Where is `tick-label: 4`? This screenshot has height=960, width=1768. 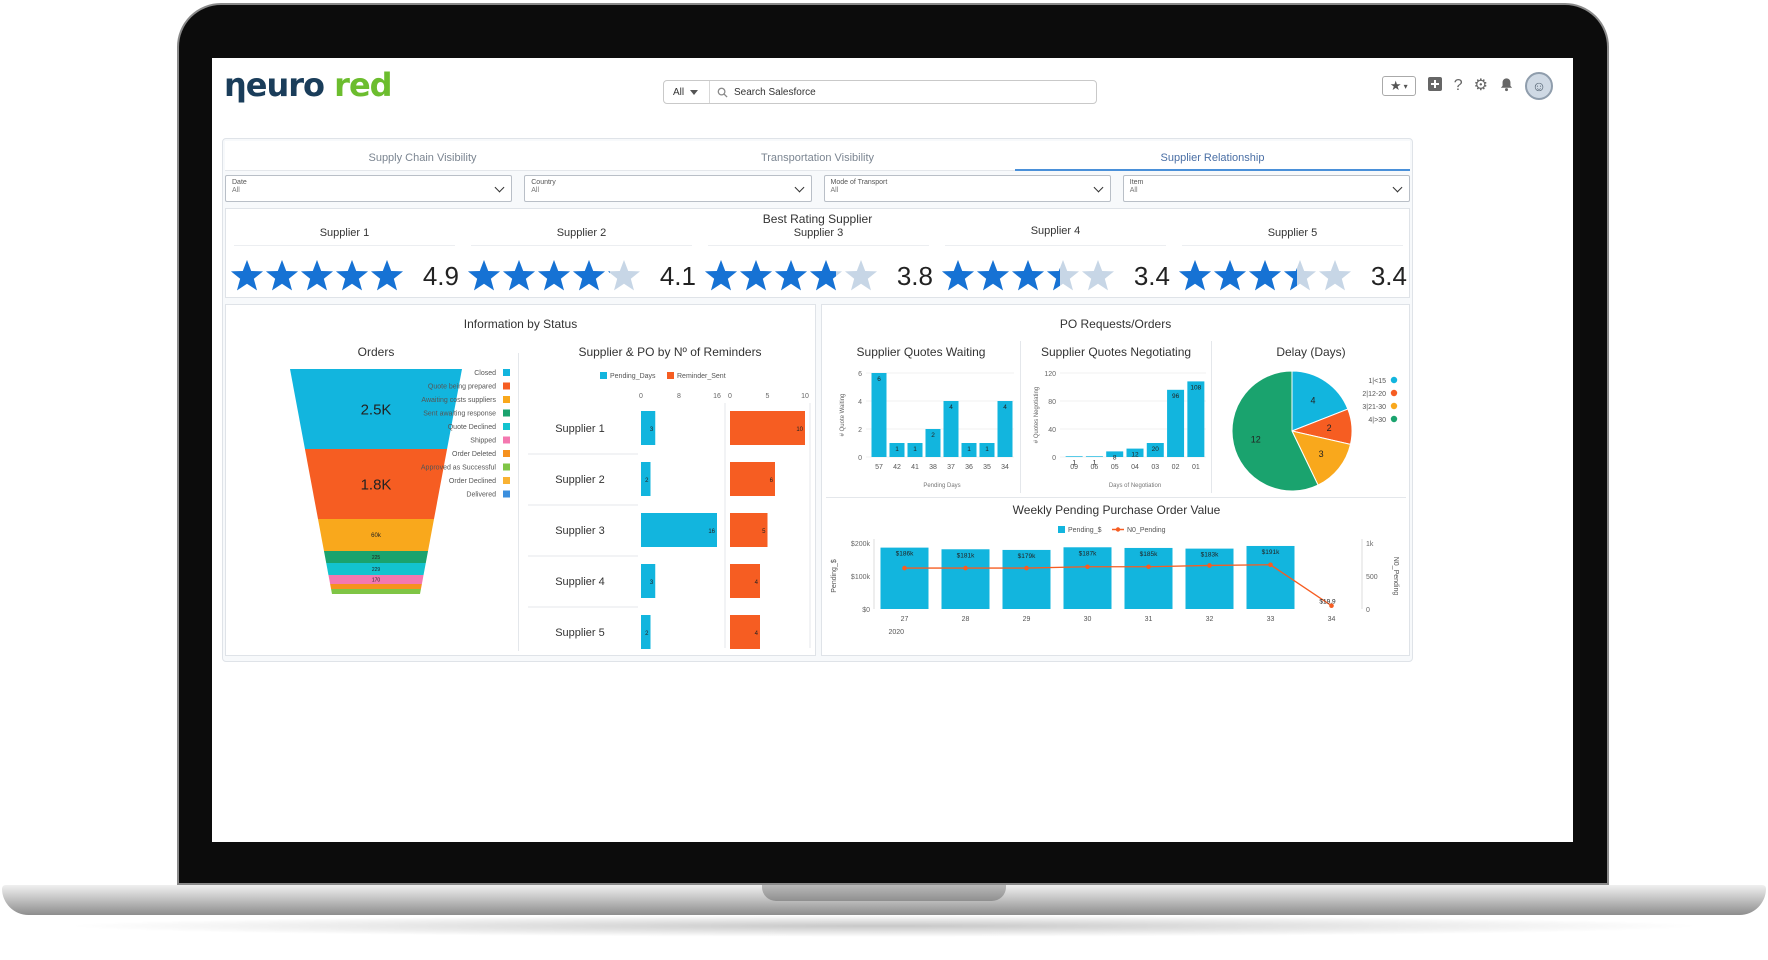
tick-label: 4 is located at coordinates (860, 402).